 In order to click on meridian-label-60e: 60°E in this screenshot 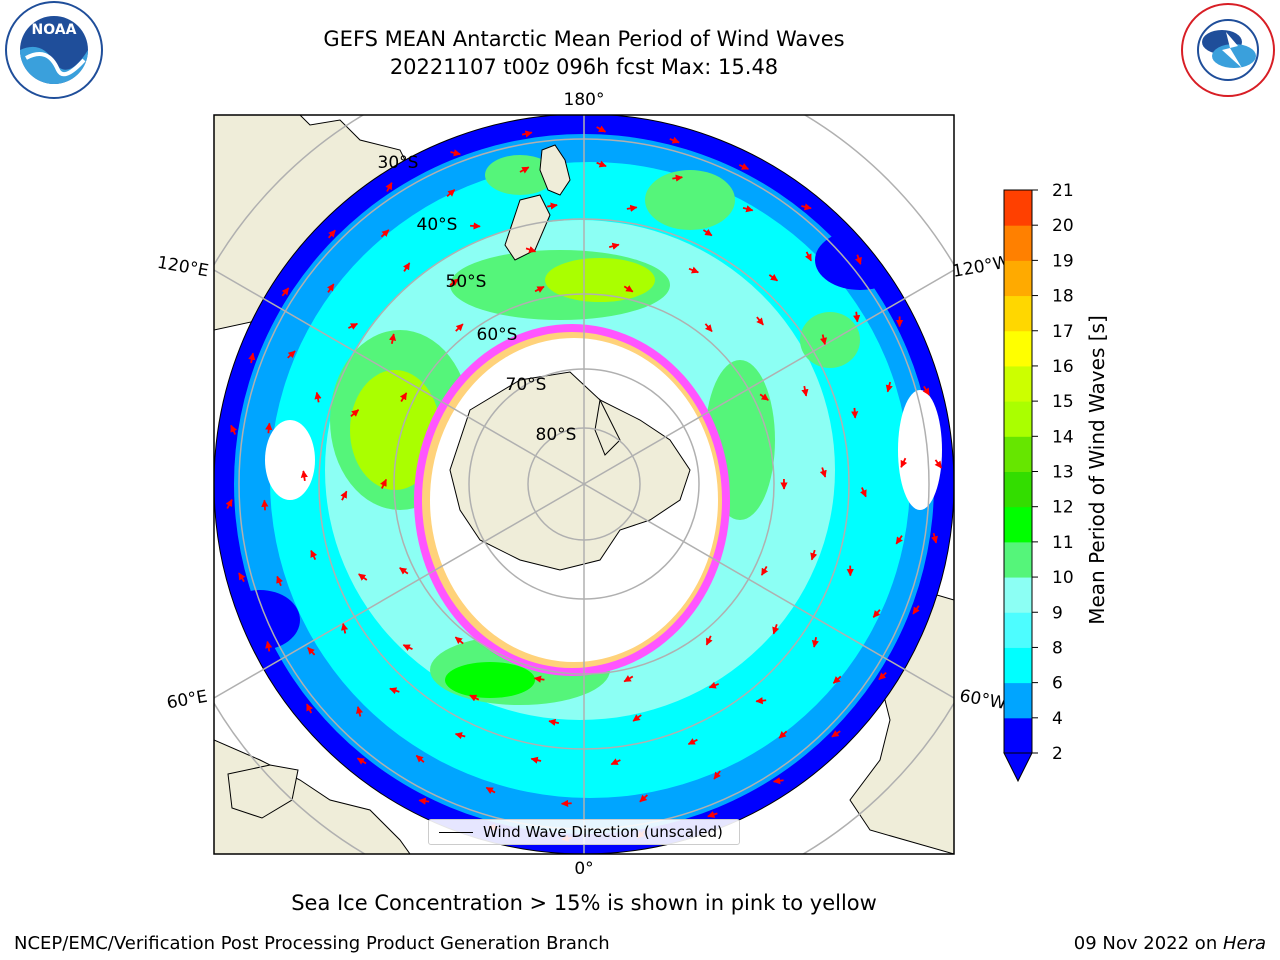, I will do `click(187, 700)`.